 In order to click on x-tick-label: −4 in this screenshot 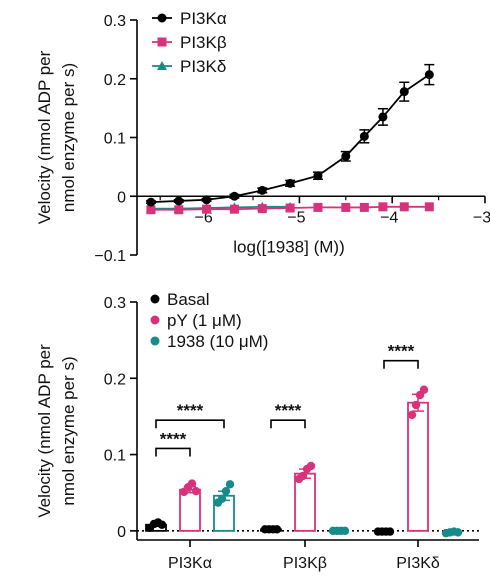, I will do `click(389, 217)`.